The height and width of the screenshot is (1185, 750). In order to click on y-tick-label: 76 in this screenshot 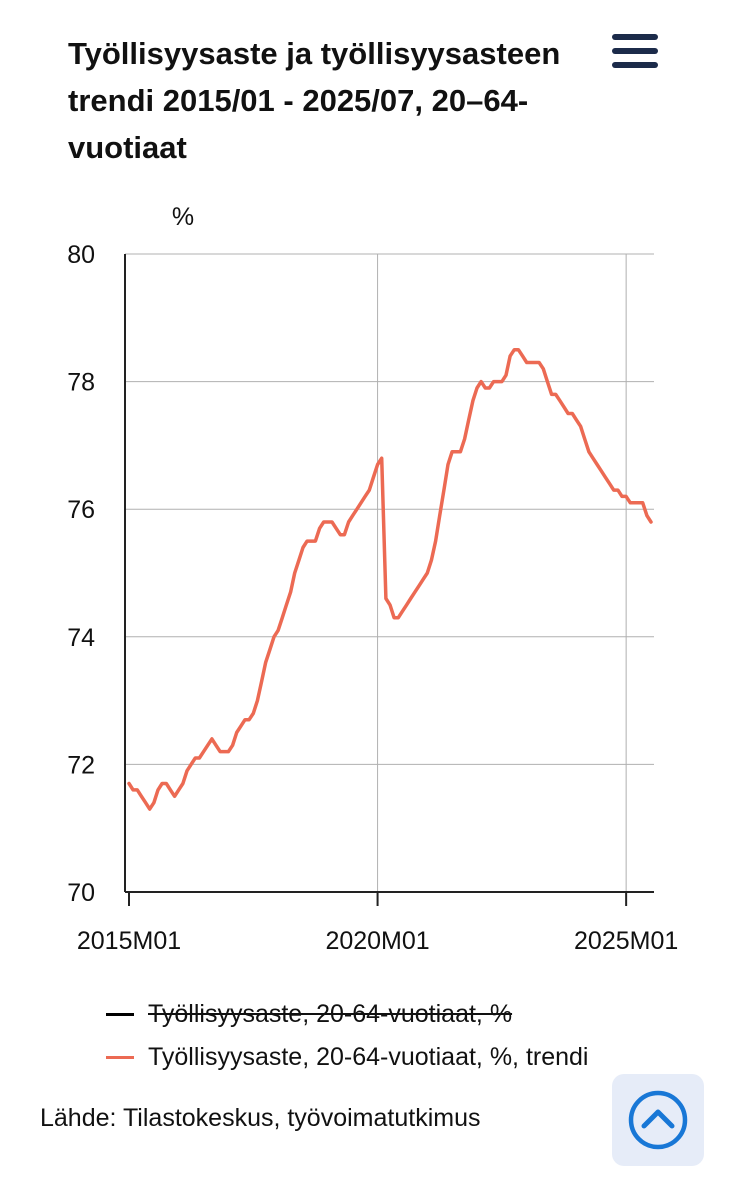, I will do `click(81, 510)`.